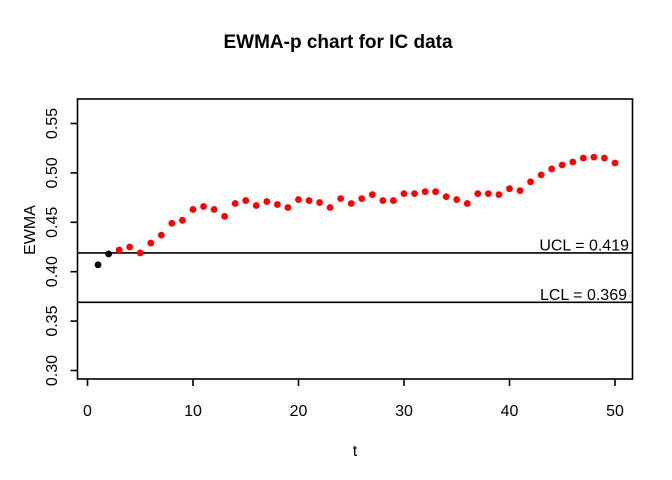 This screenshot has width=672, height=480. I want to click on y-tick-label: 0.40, so click(52, 271).